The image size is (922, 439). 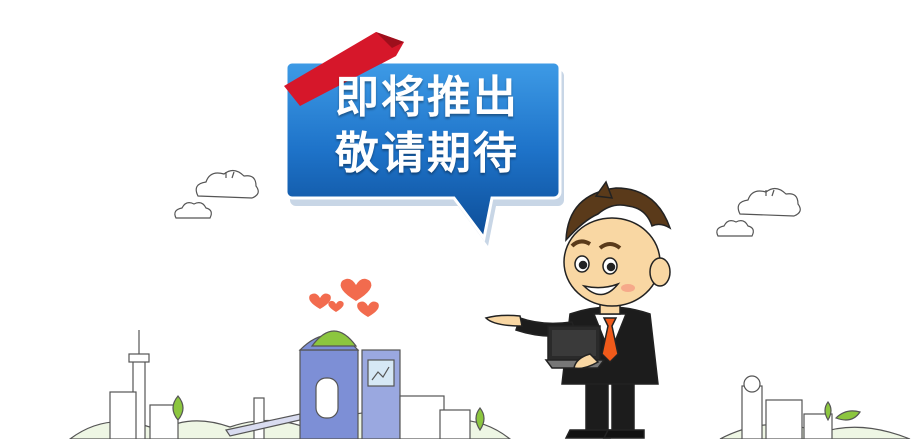 I want to click on ribbon-decoration, so click(x=344, y=69).